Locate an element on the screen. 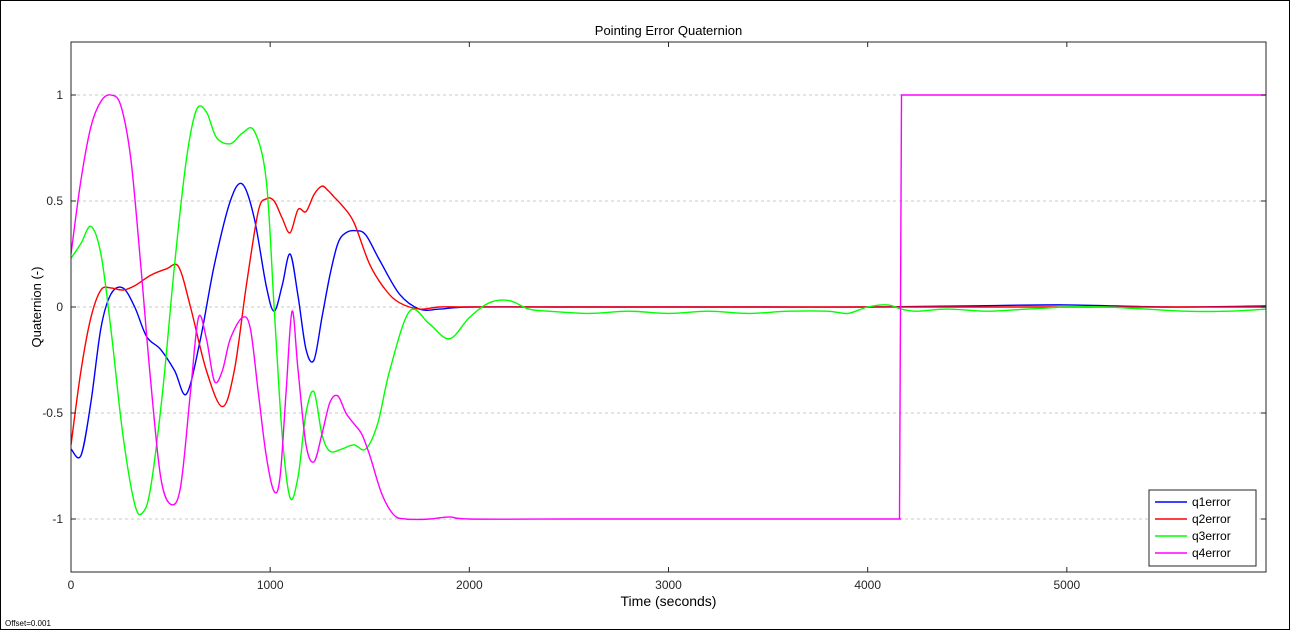  y-tick-label: 0 is located at coordinates (59, 307).